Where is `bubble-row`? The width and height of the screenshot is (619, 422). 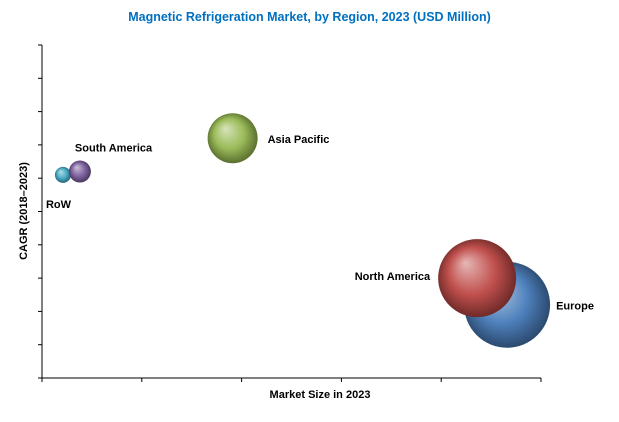 bubble-row is located at coordinates (62, 174).